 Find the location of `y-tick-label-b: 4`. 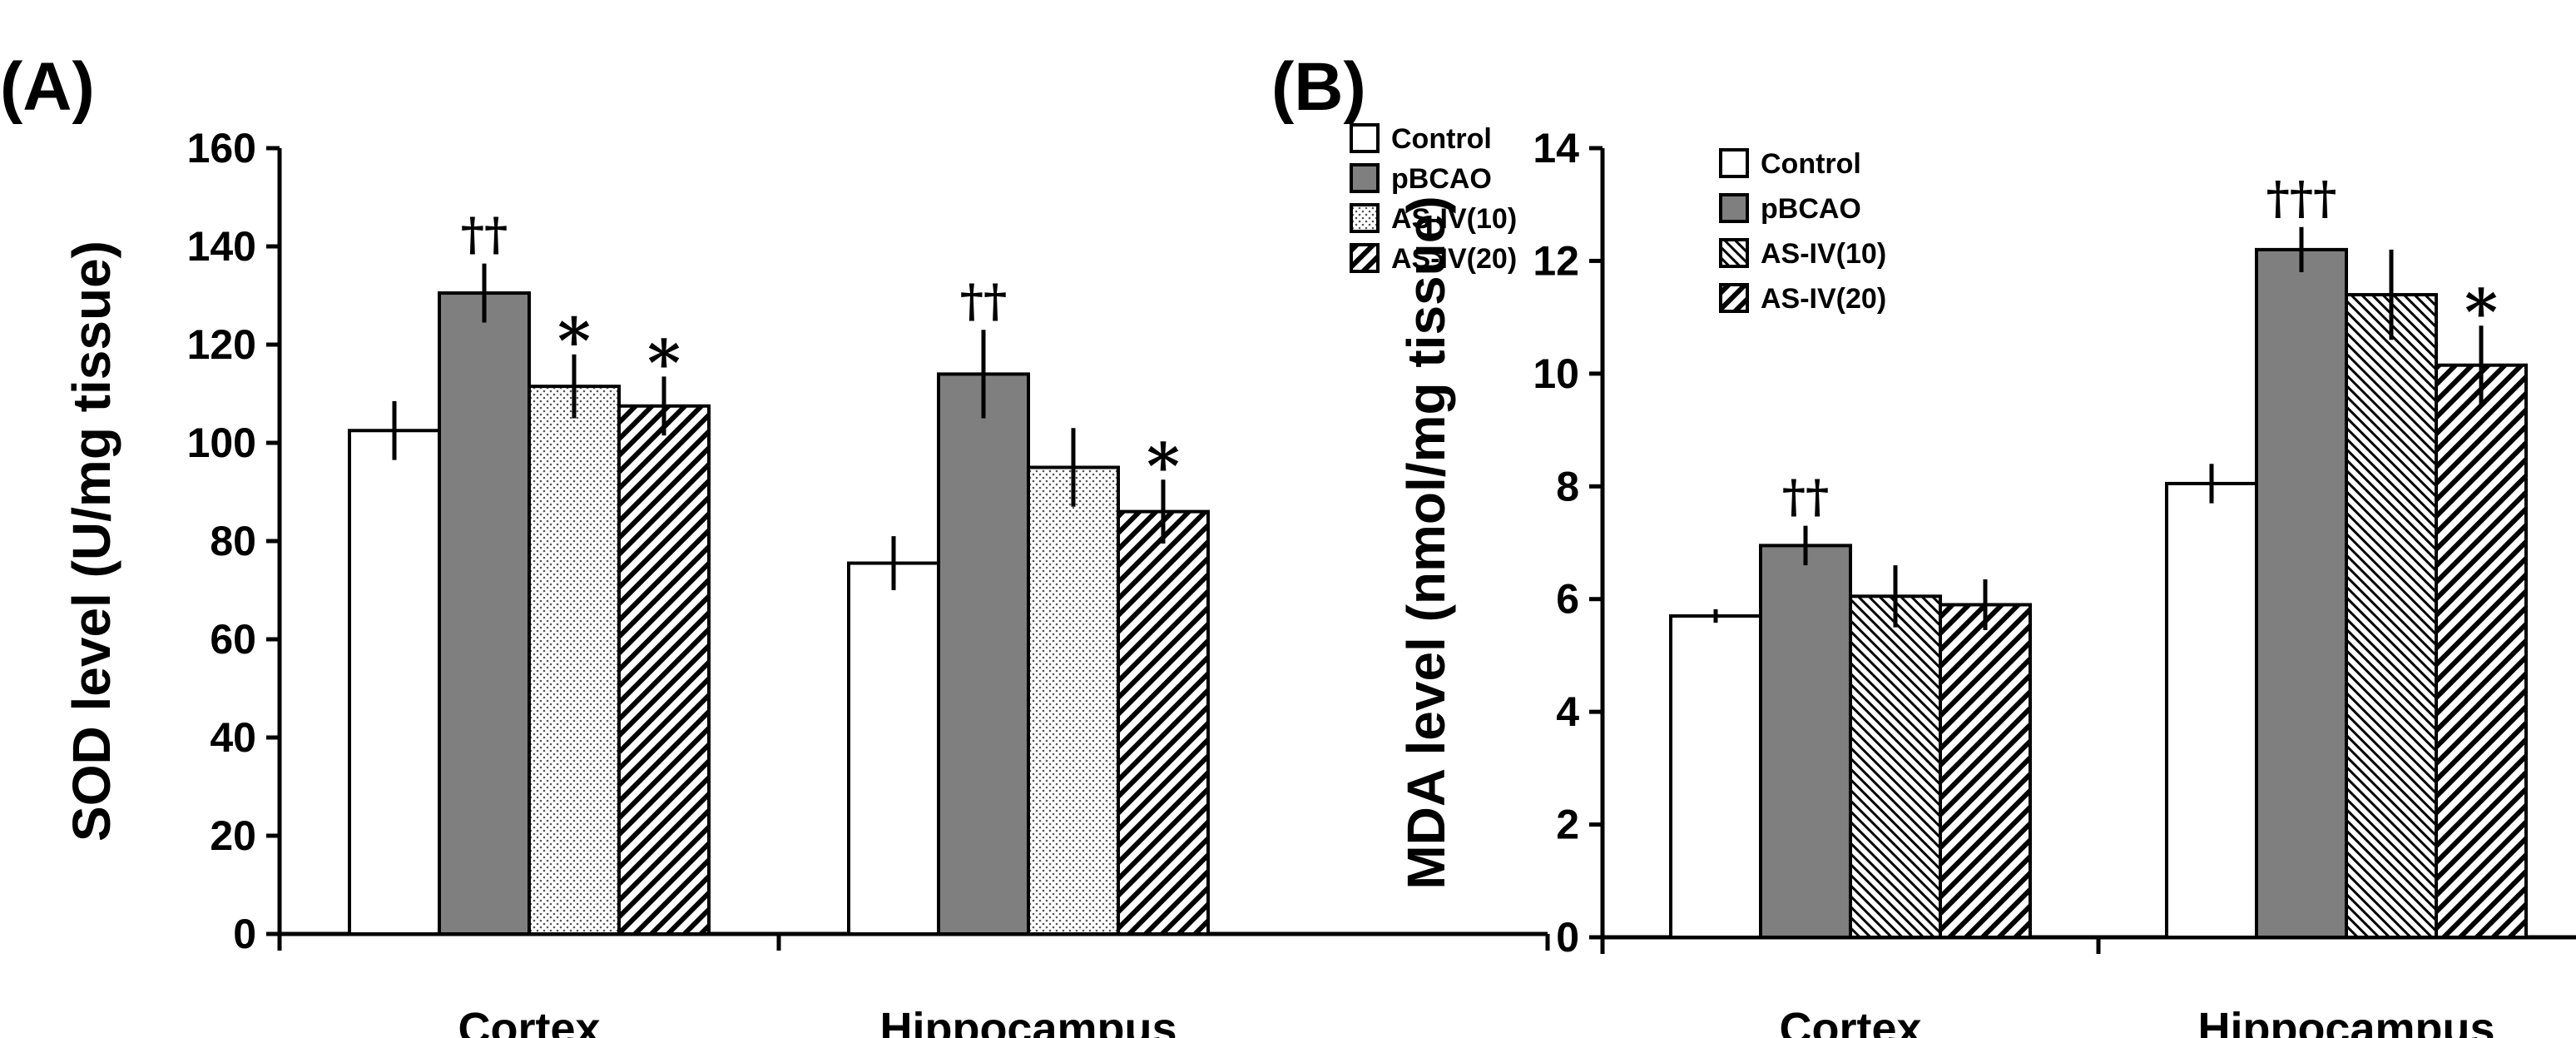

y-tick-label-b: 4 is located at coordinates (1567, 711).